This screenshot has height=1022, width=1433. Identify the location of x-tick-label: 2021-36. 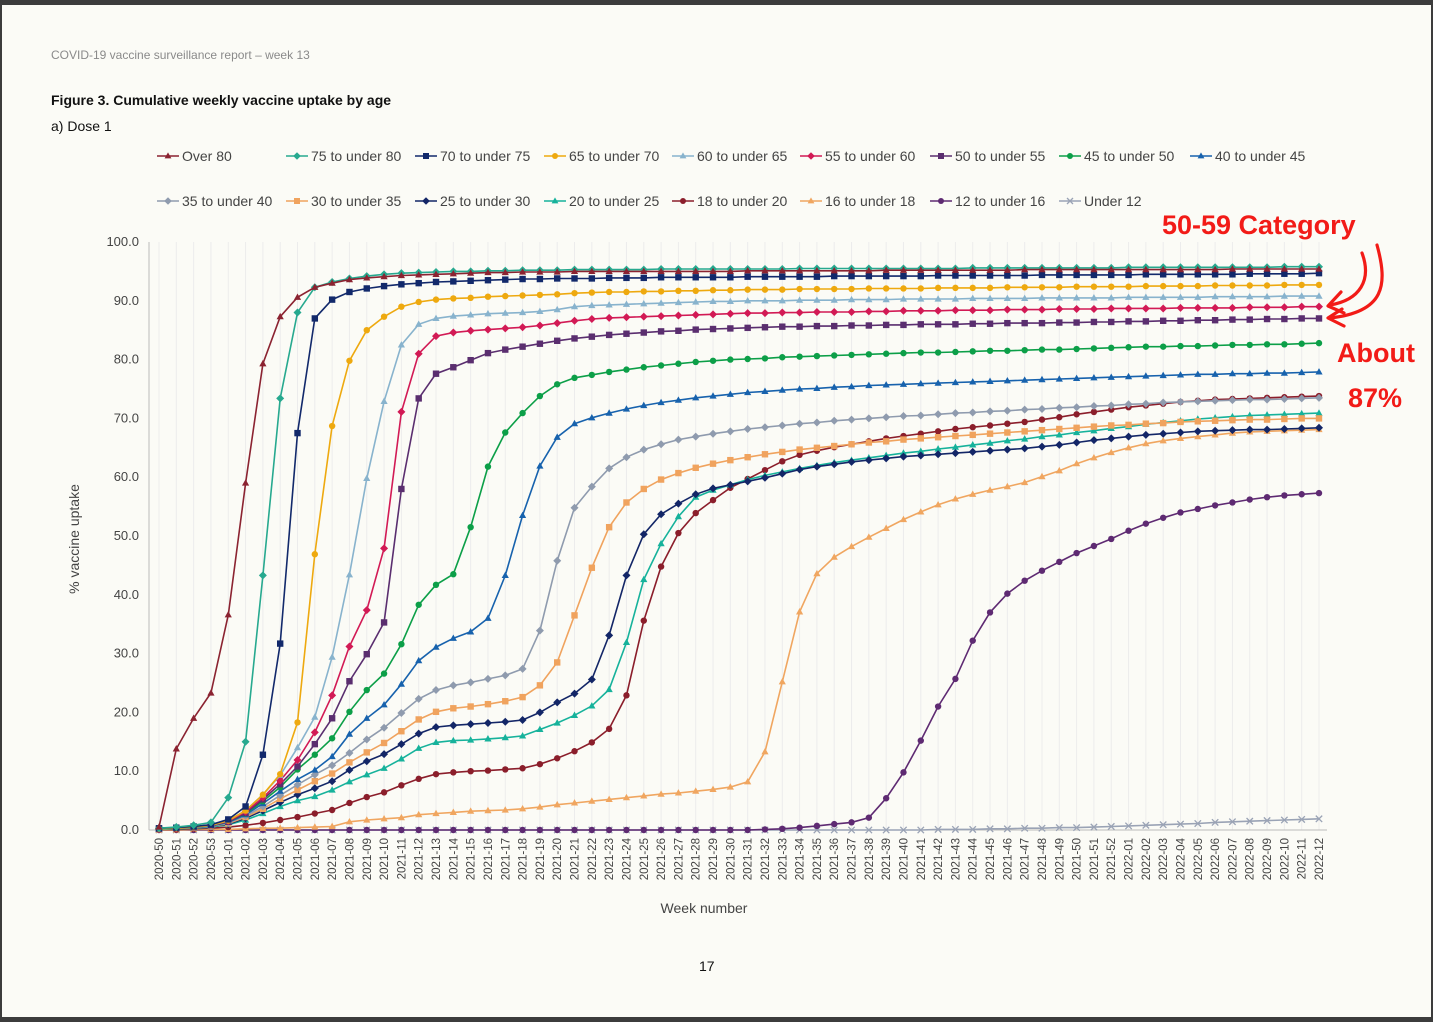
(835, 859).